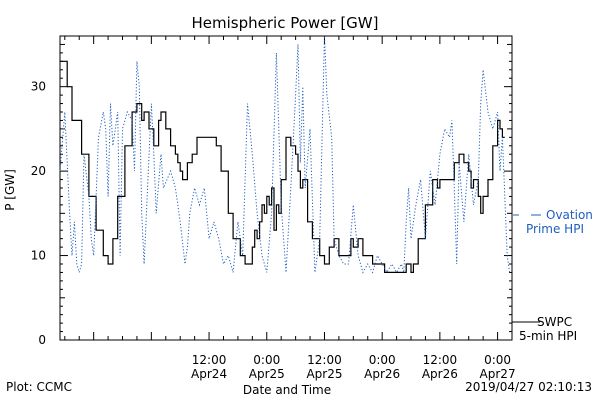 The width and height of the screenshot is (600, 400). I want to click on legend-ovation-label-line1: Ovation, so click(569, 215).